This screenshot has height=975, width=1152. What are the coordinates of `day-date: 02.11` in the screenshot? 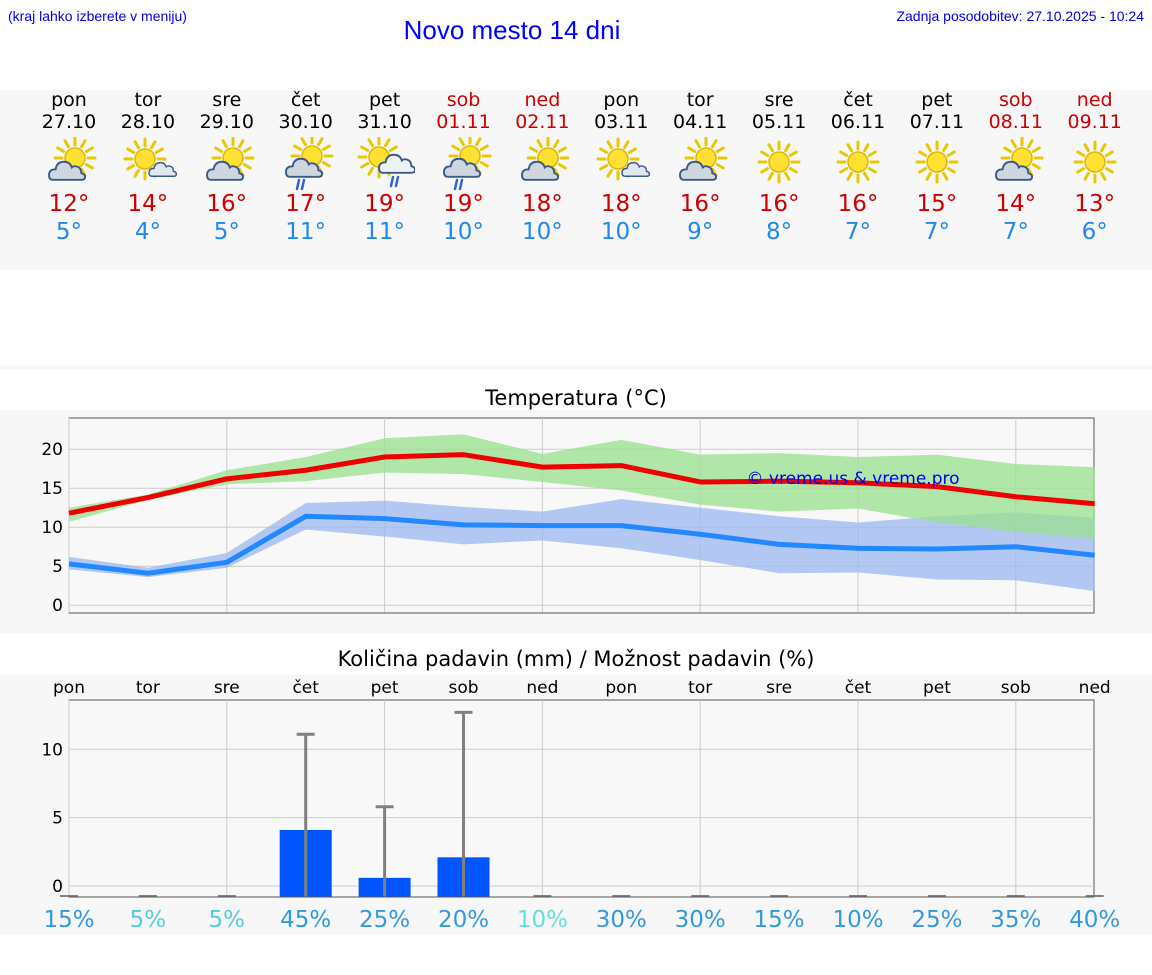 It's located at (542, 122).